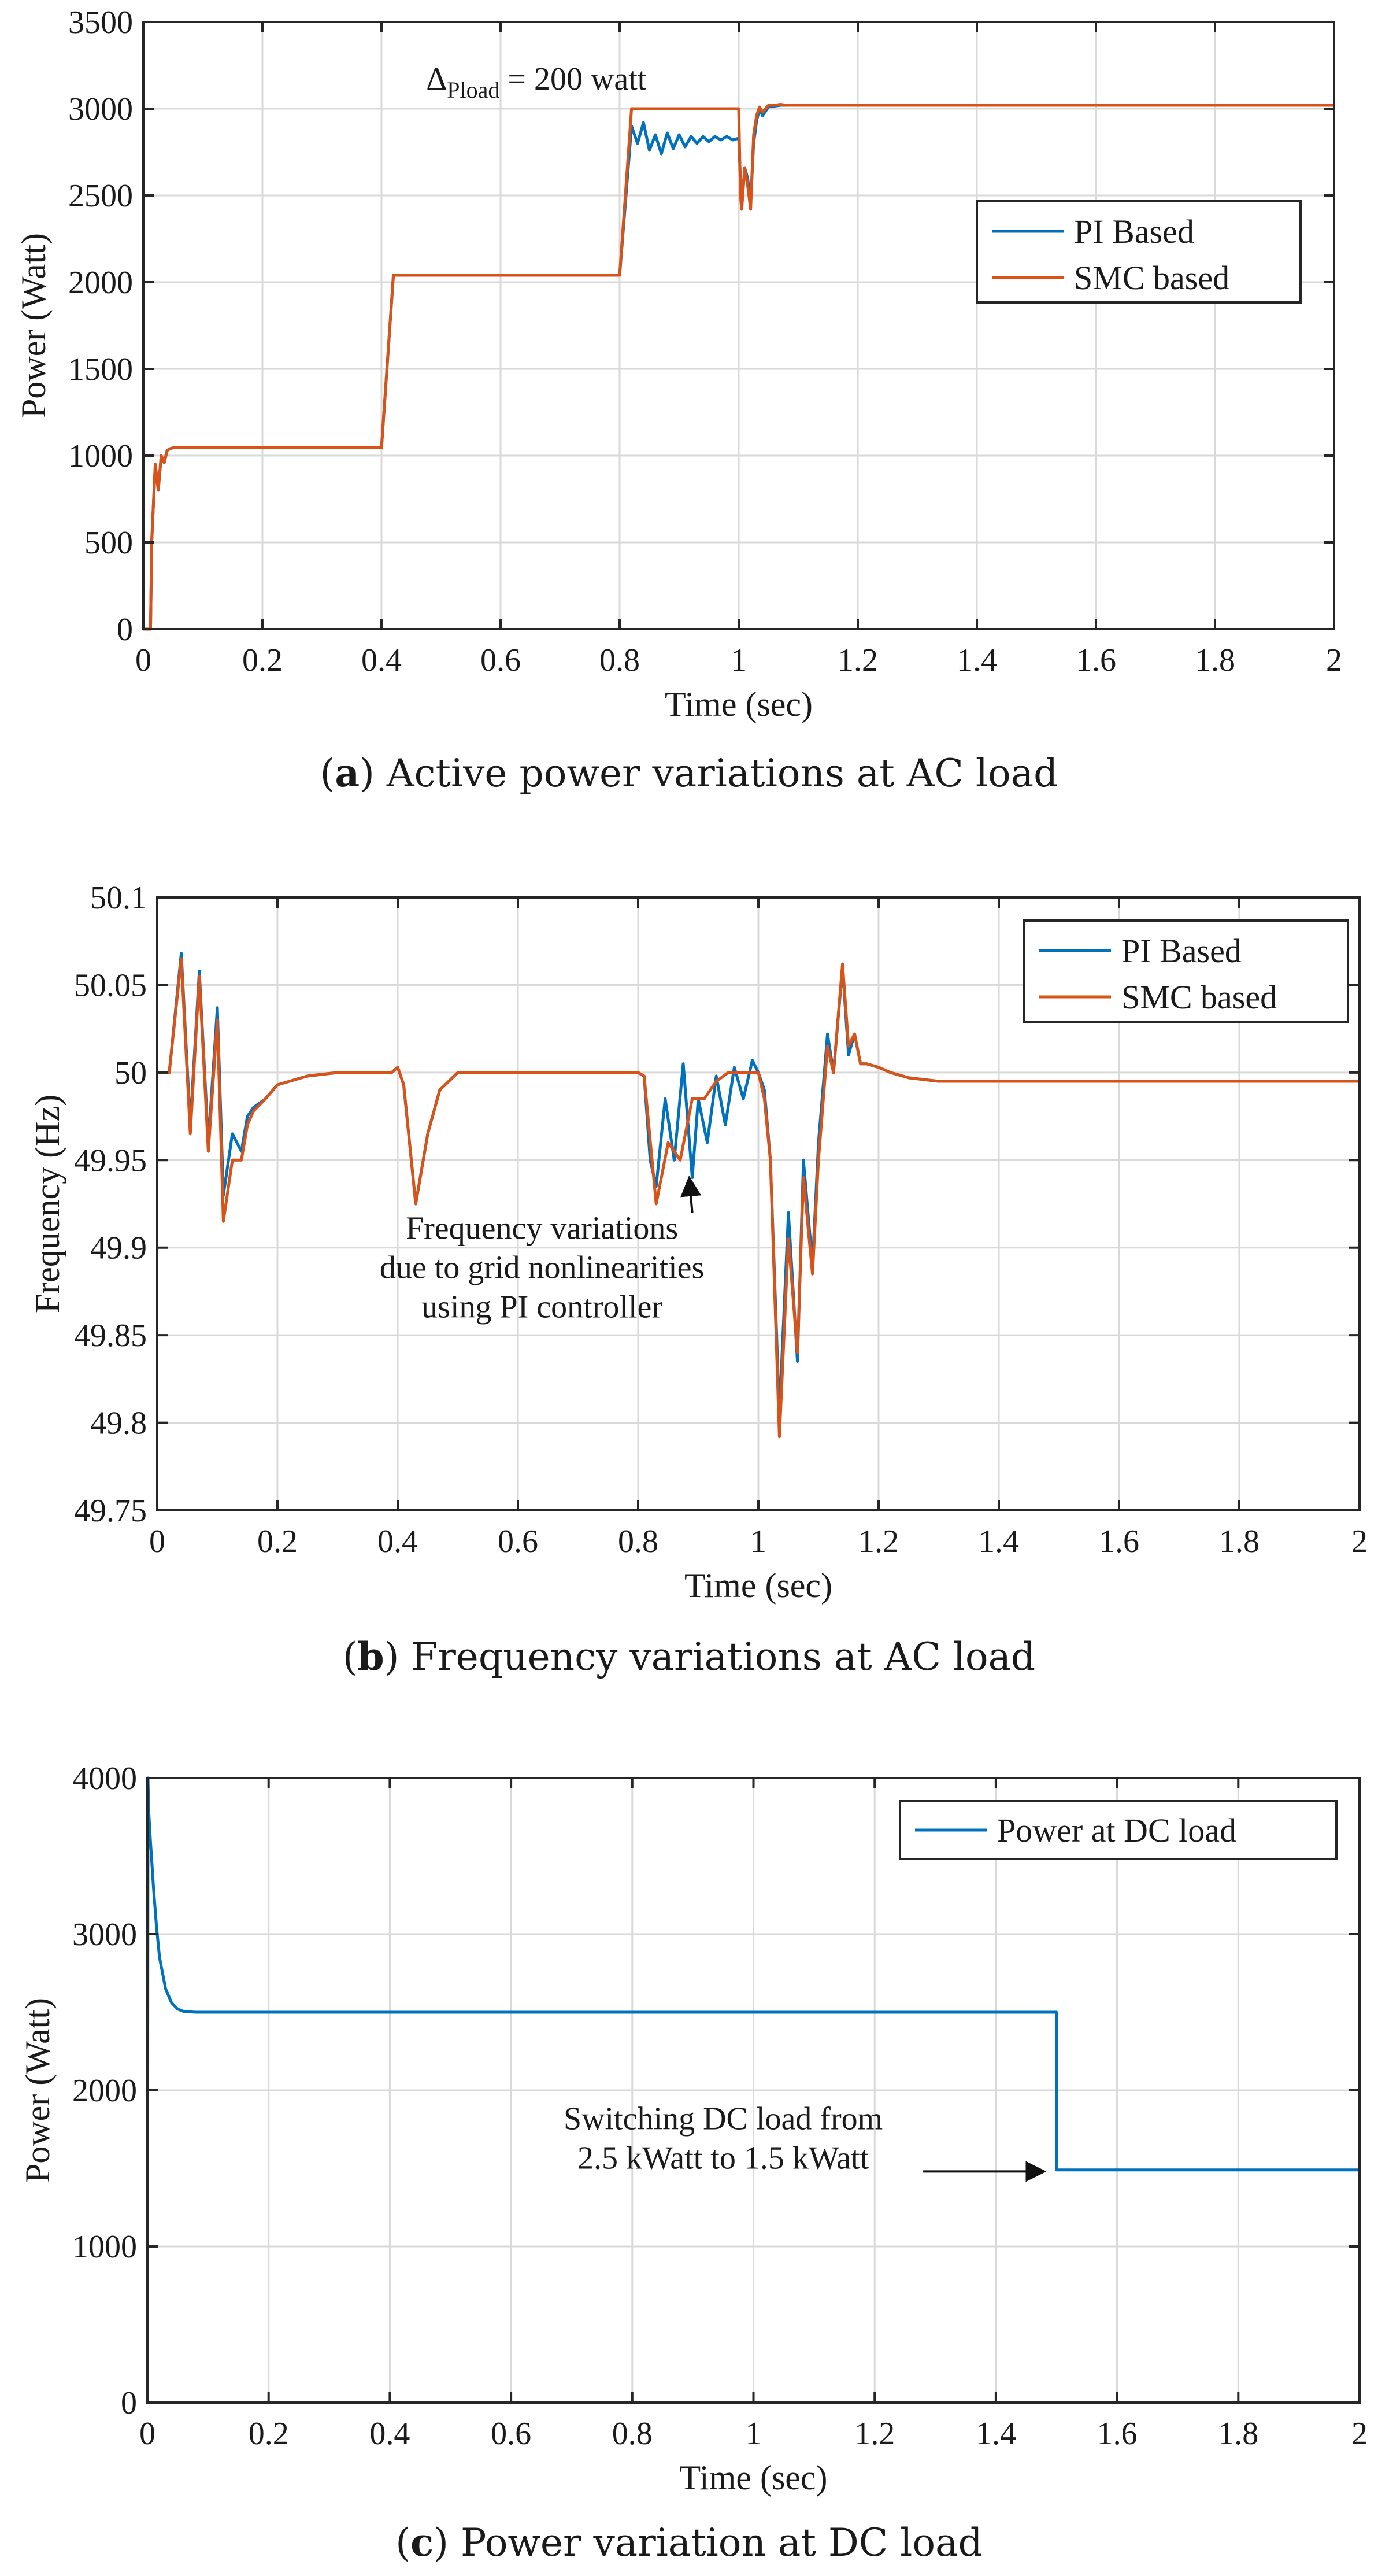 This screenshot has height=2576, width=1378. I want to click on legend: Power at DC load, so click(1118, 1830).